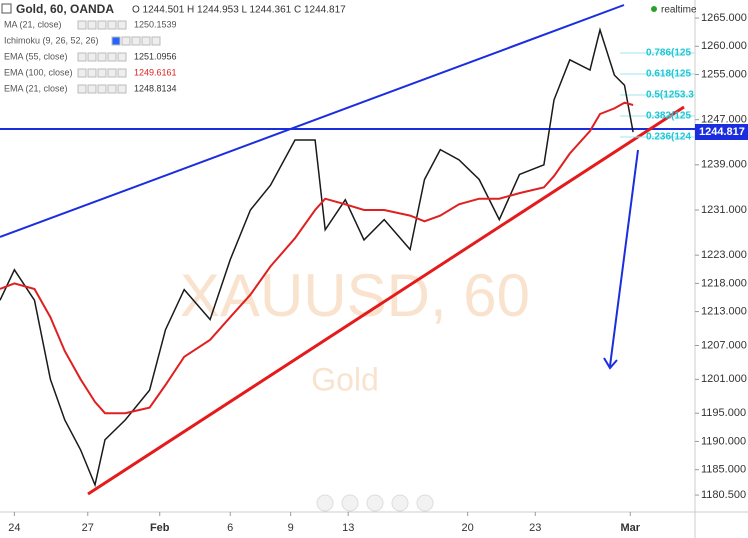 The width and height of the screenshot is (748, 538). I want to click on y-tick-label: 1247.000, so click(724, 120).